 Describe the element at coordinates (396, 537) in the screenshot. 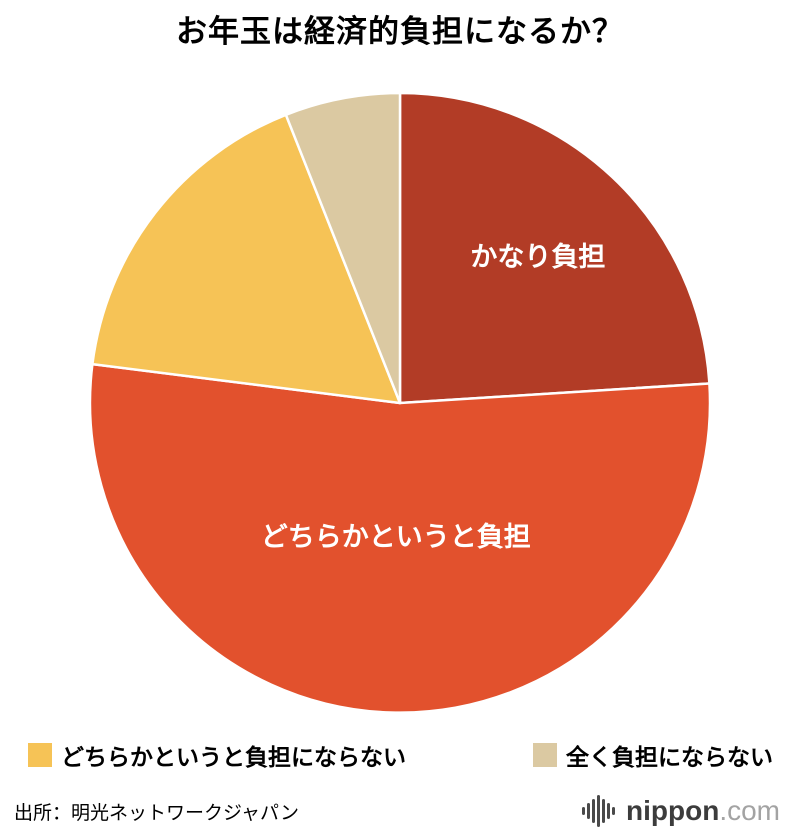

I see `pie-slice-label-1: どちらかというと負担` at that location.